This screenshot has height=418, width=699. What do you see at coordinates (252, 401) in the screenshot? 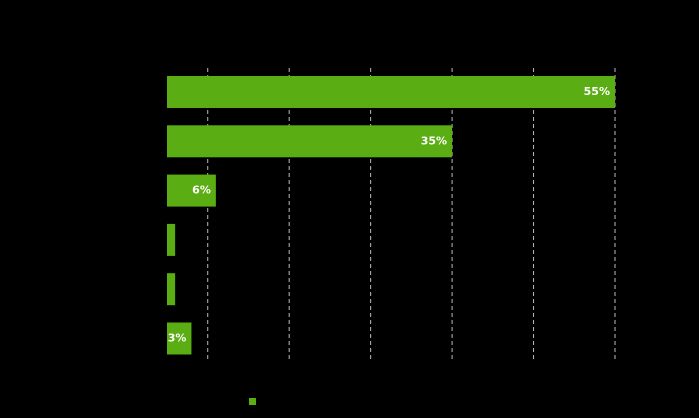
I see `legend-swatch` at bounding box center [252, 401].